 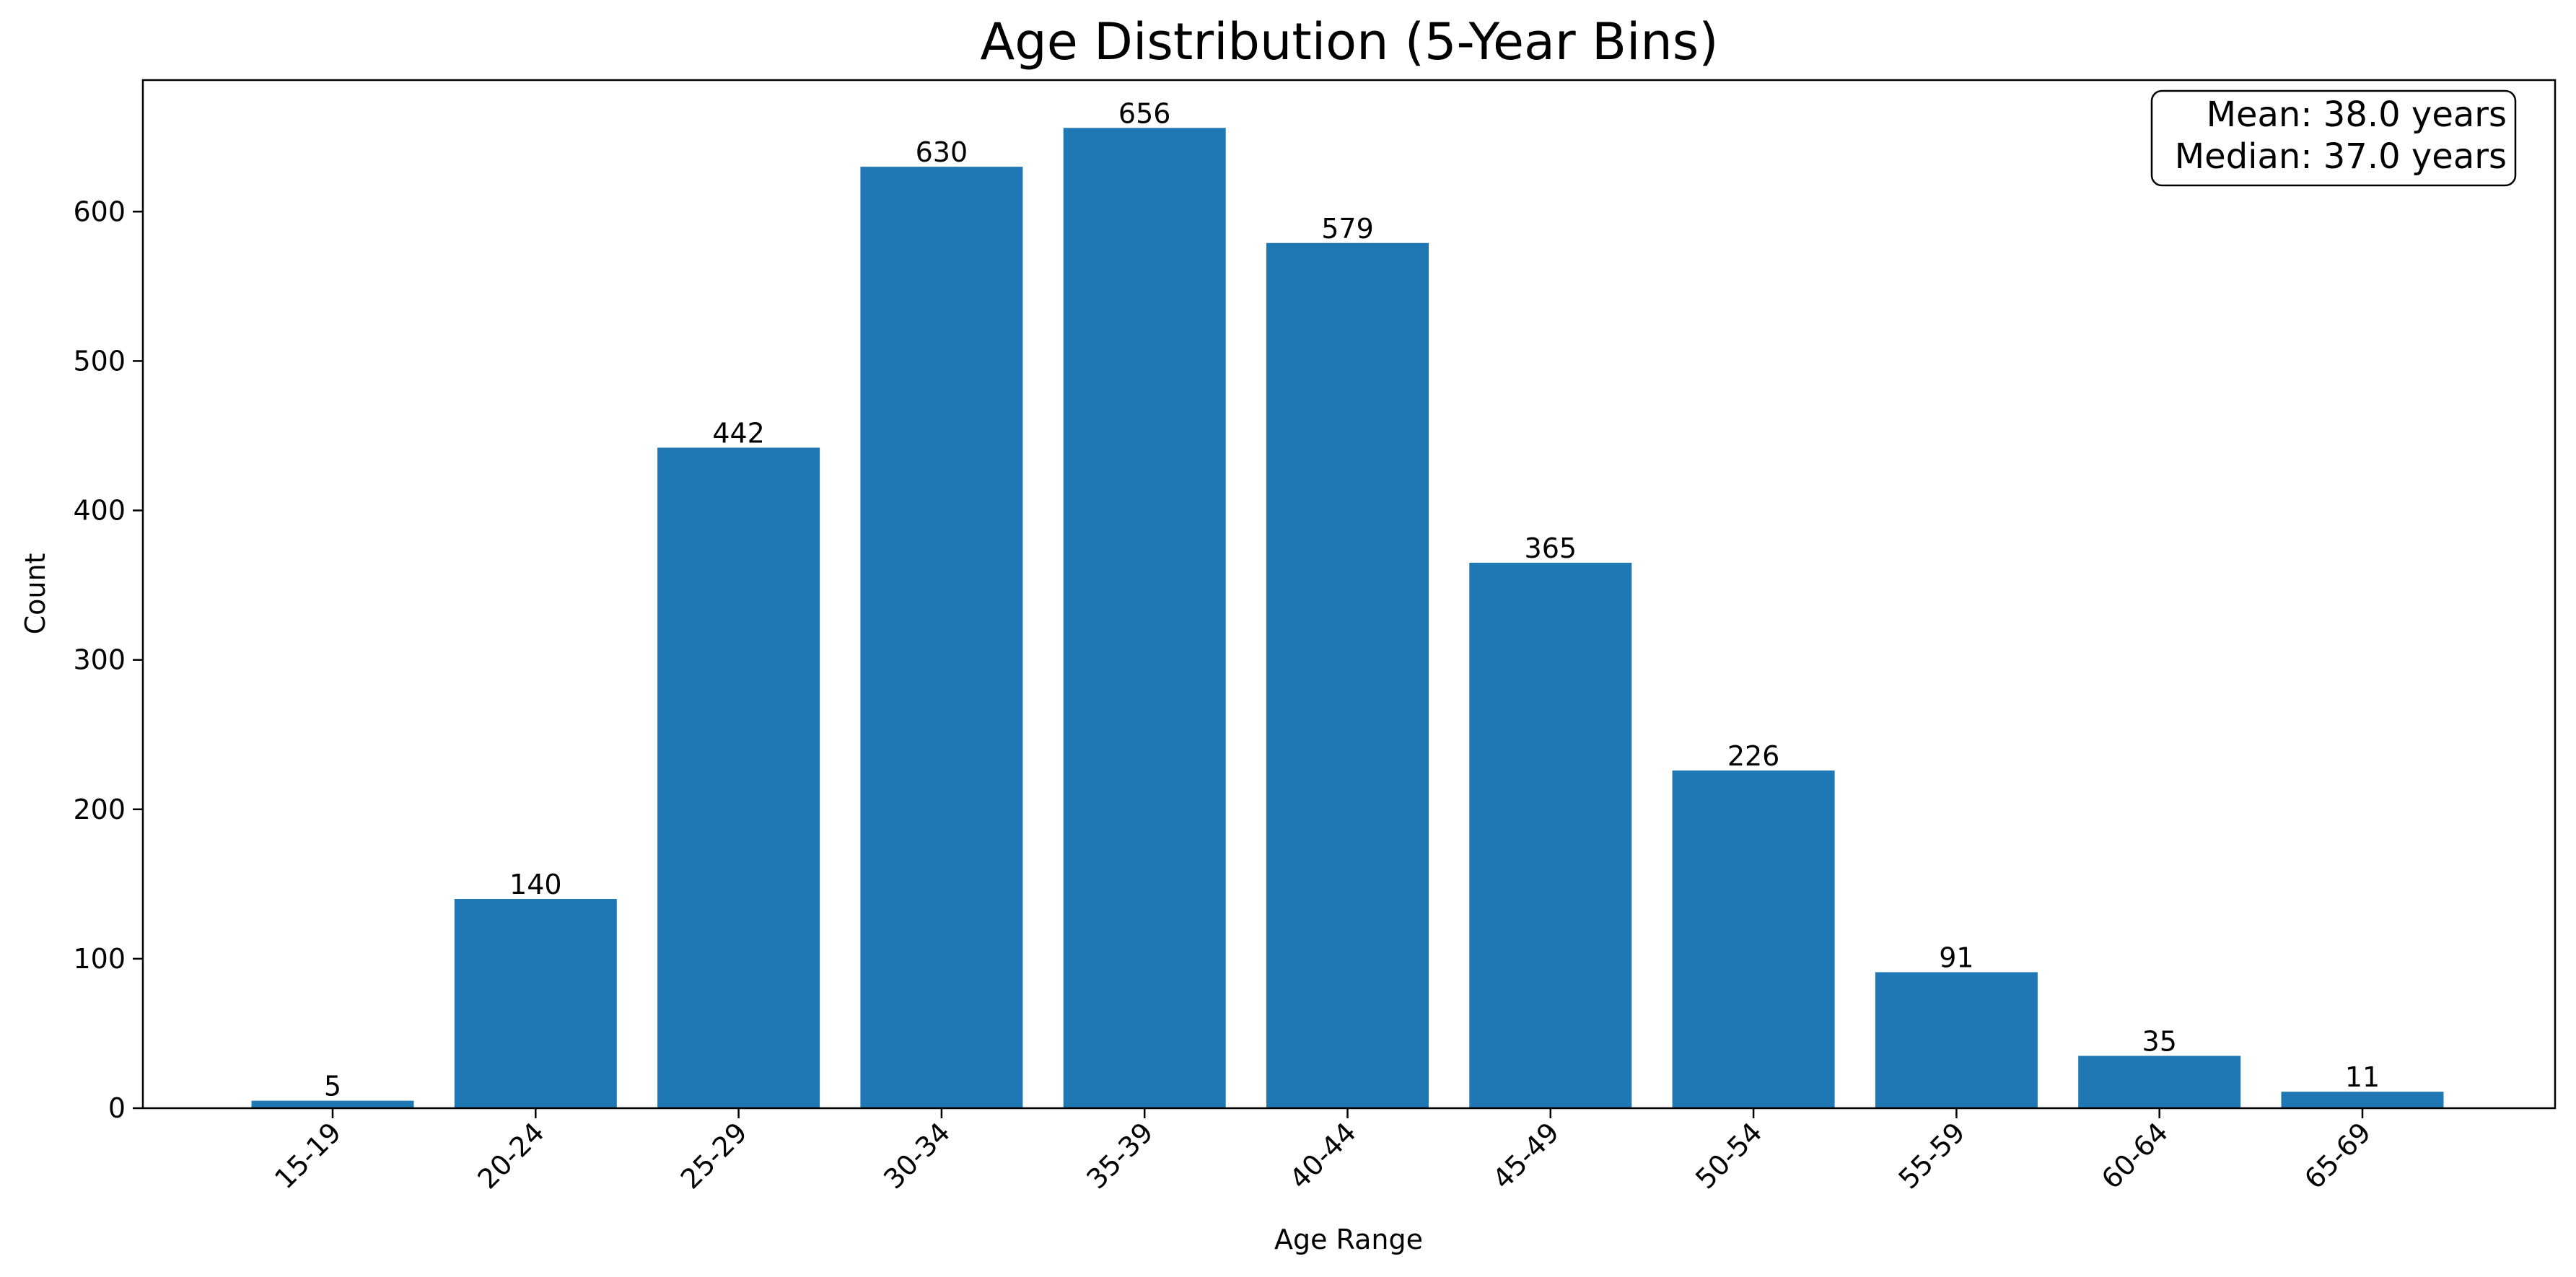 What do you see at coordinates (1551, 548) in the screenshot?
I see `data-label-45-49: 365` at bounding box center [1551, 548].